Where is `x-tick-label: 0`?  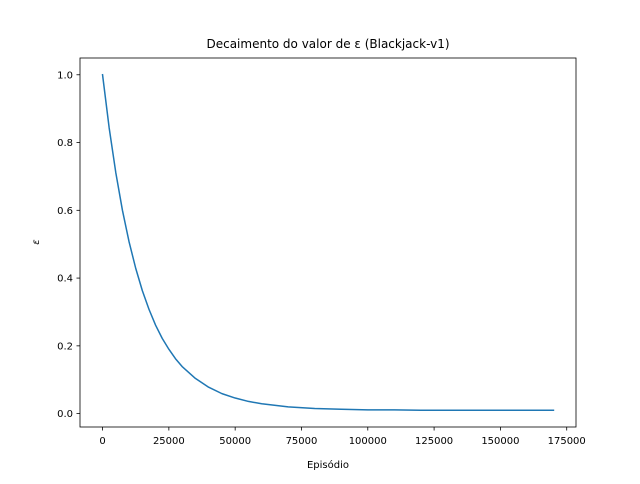
x-tick-label: 0 is located at coordinates (102, 441).